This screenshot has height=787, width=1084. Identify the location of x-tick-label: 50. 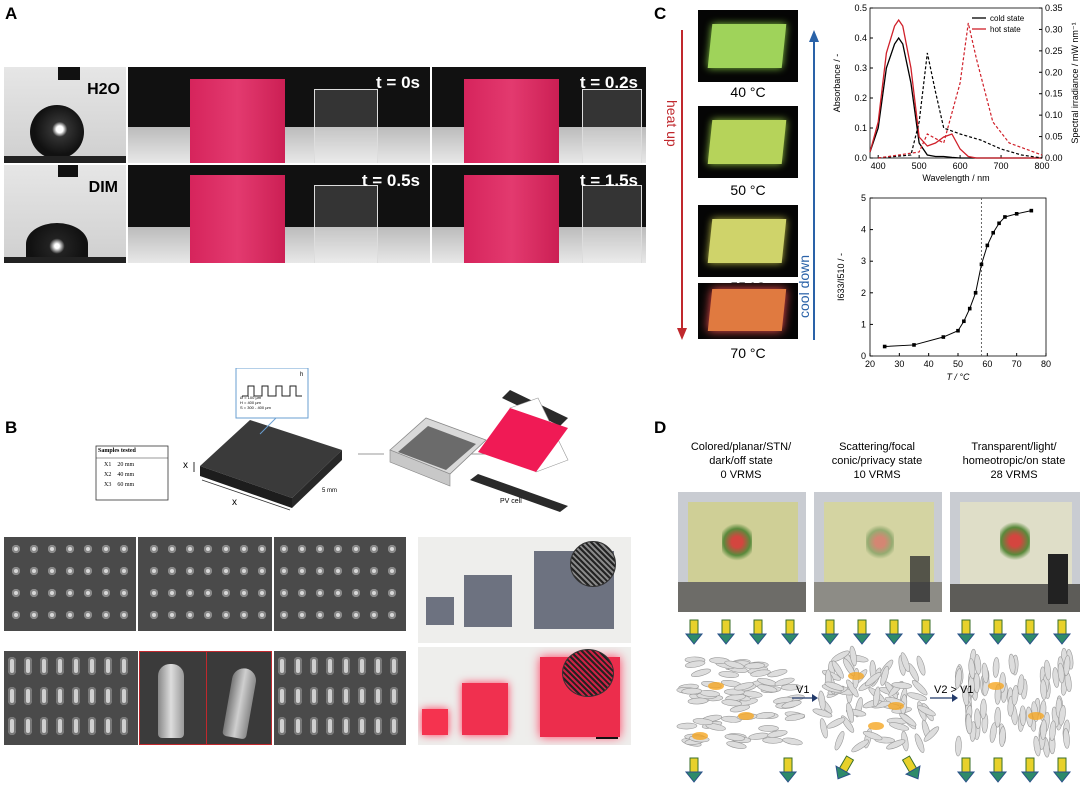
(958, 364).